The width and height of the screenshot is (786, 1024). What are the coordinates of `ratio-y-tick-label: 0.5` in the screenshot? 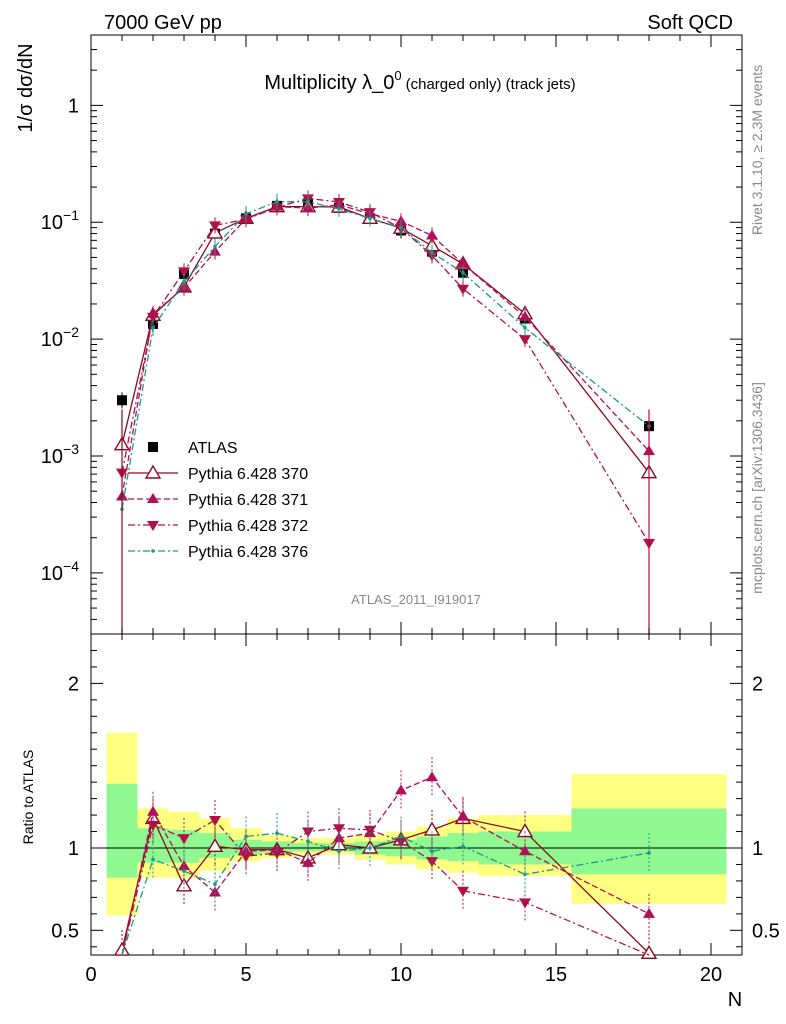 It's located at (65, 931).